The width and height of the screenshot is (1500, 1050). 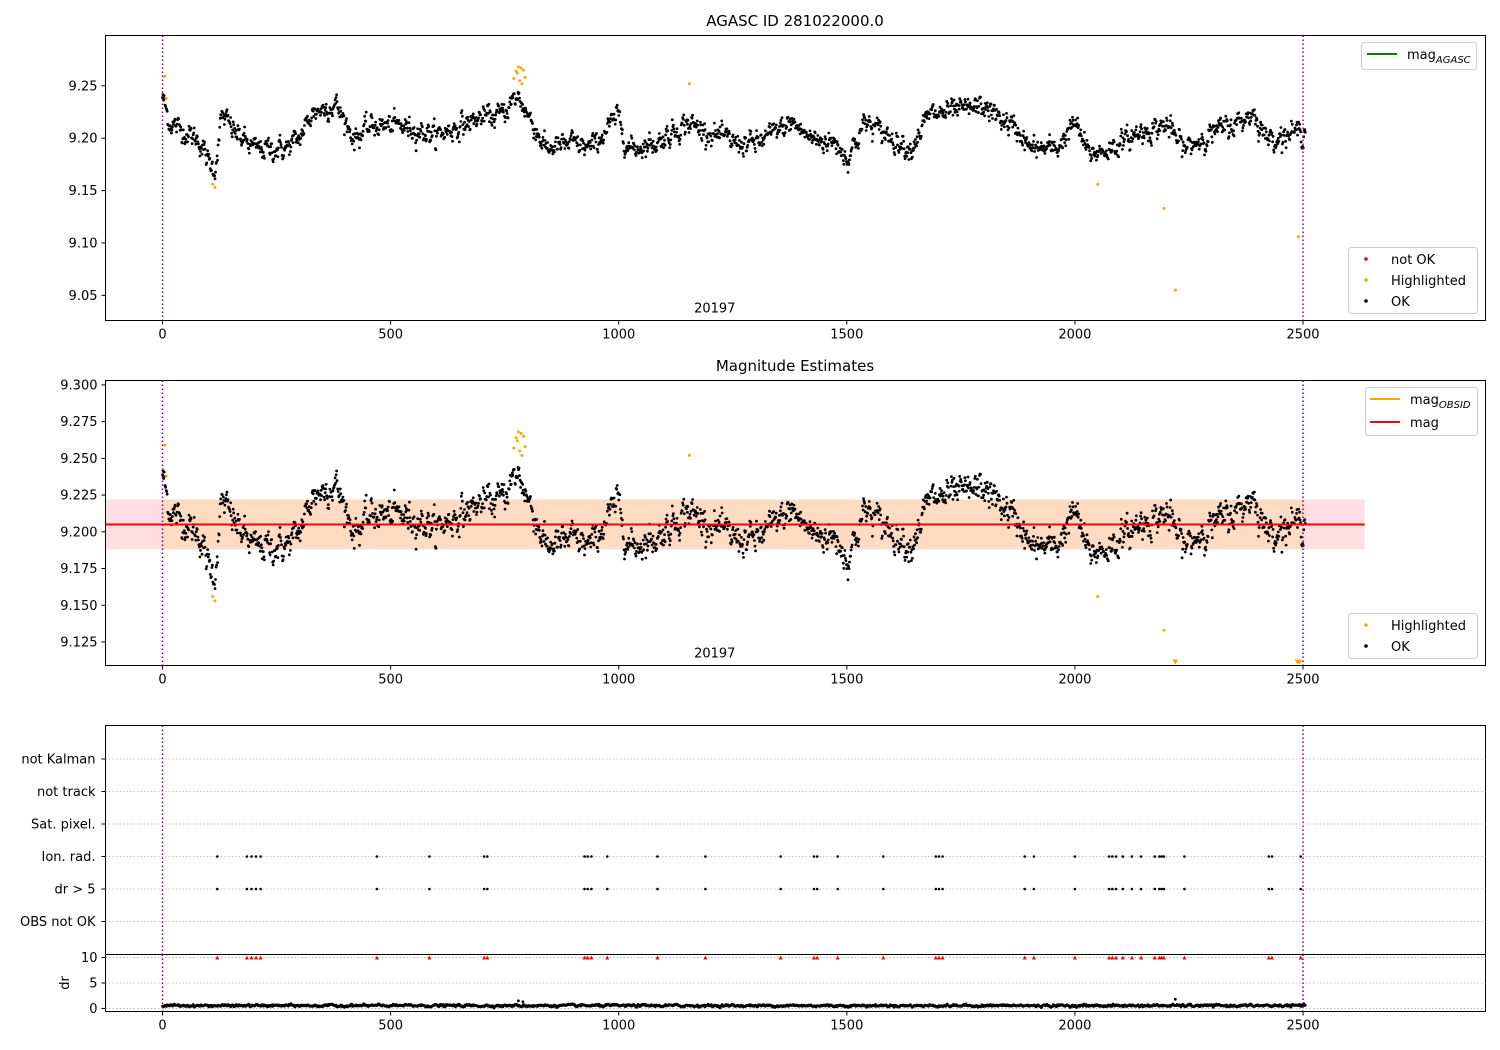 I want to click on y-tick-label: 9.20, so click(x=83, y=139).